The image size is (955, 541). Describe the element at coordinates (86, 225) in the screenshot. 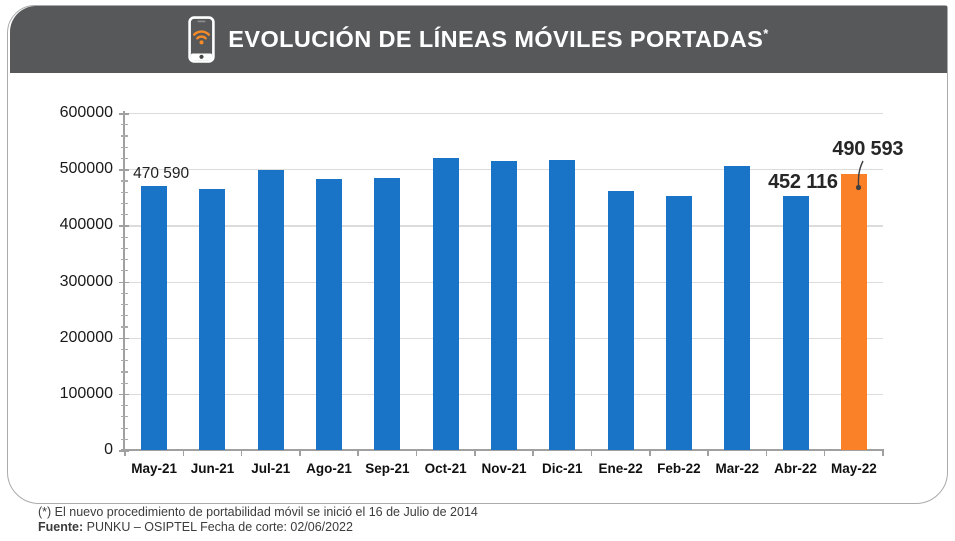

I see `y-axis-label-400000: 400000` at that location.